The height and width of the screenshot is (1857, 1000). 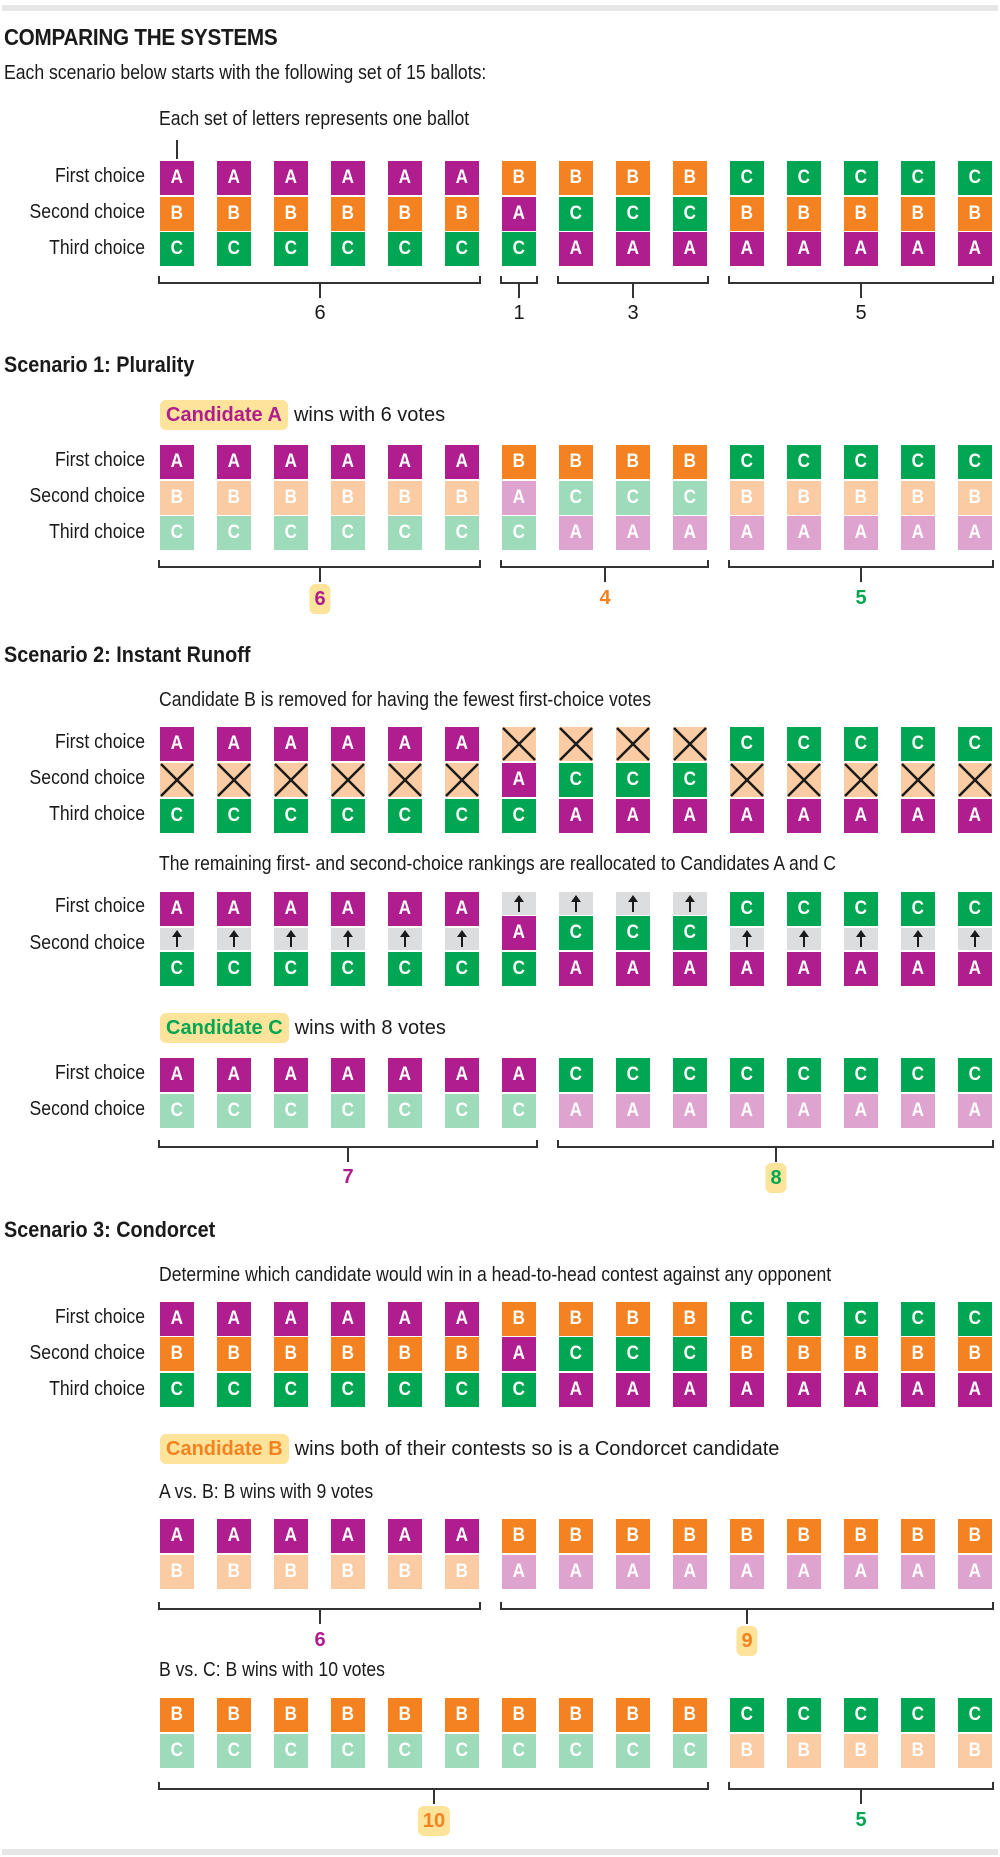 What do you see at coordinates (224, 1028) in the screenshot?
I see `winner-badge: Candidate C` at bounding box center [224, 1028].